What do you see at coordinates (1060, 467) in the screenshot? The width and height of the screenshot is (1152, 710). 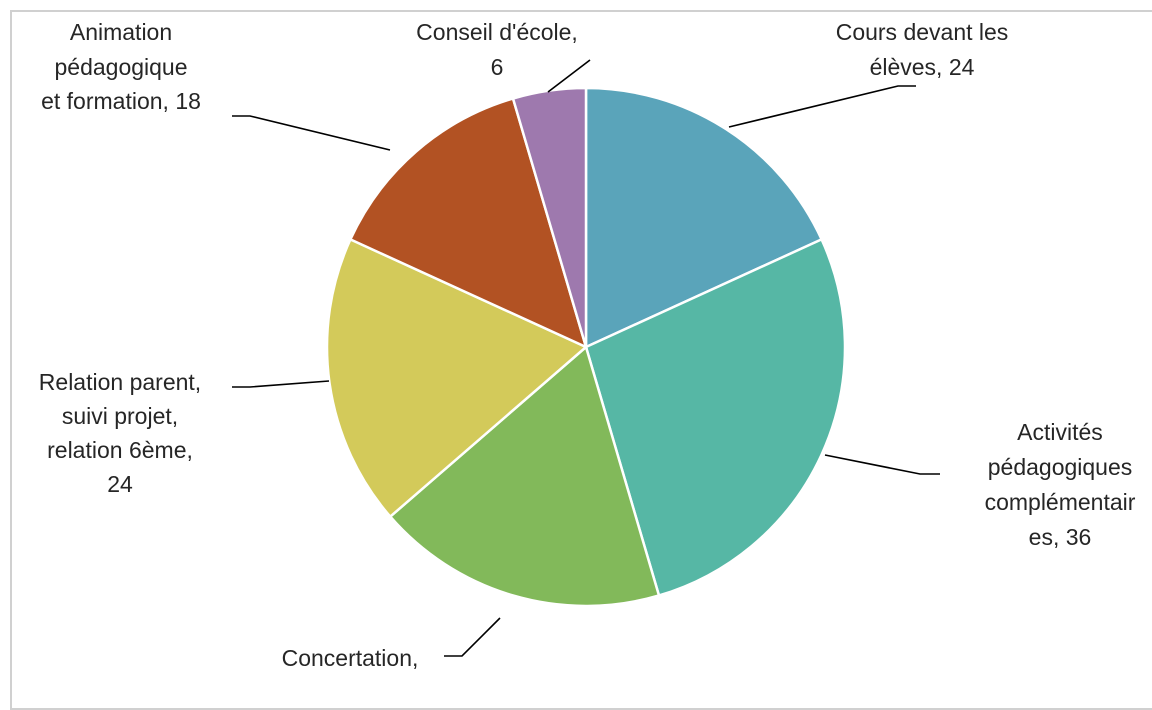 I see `slice-label-line: pédagogiques` at bounding box center [1060, 467].